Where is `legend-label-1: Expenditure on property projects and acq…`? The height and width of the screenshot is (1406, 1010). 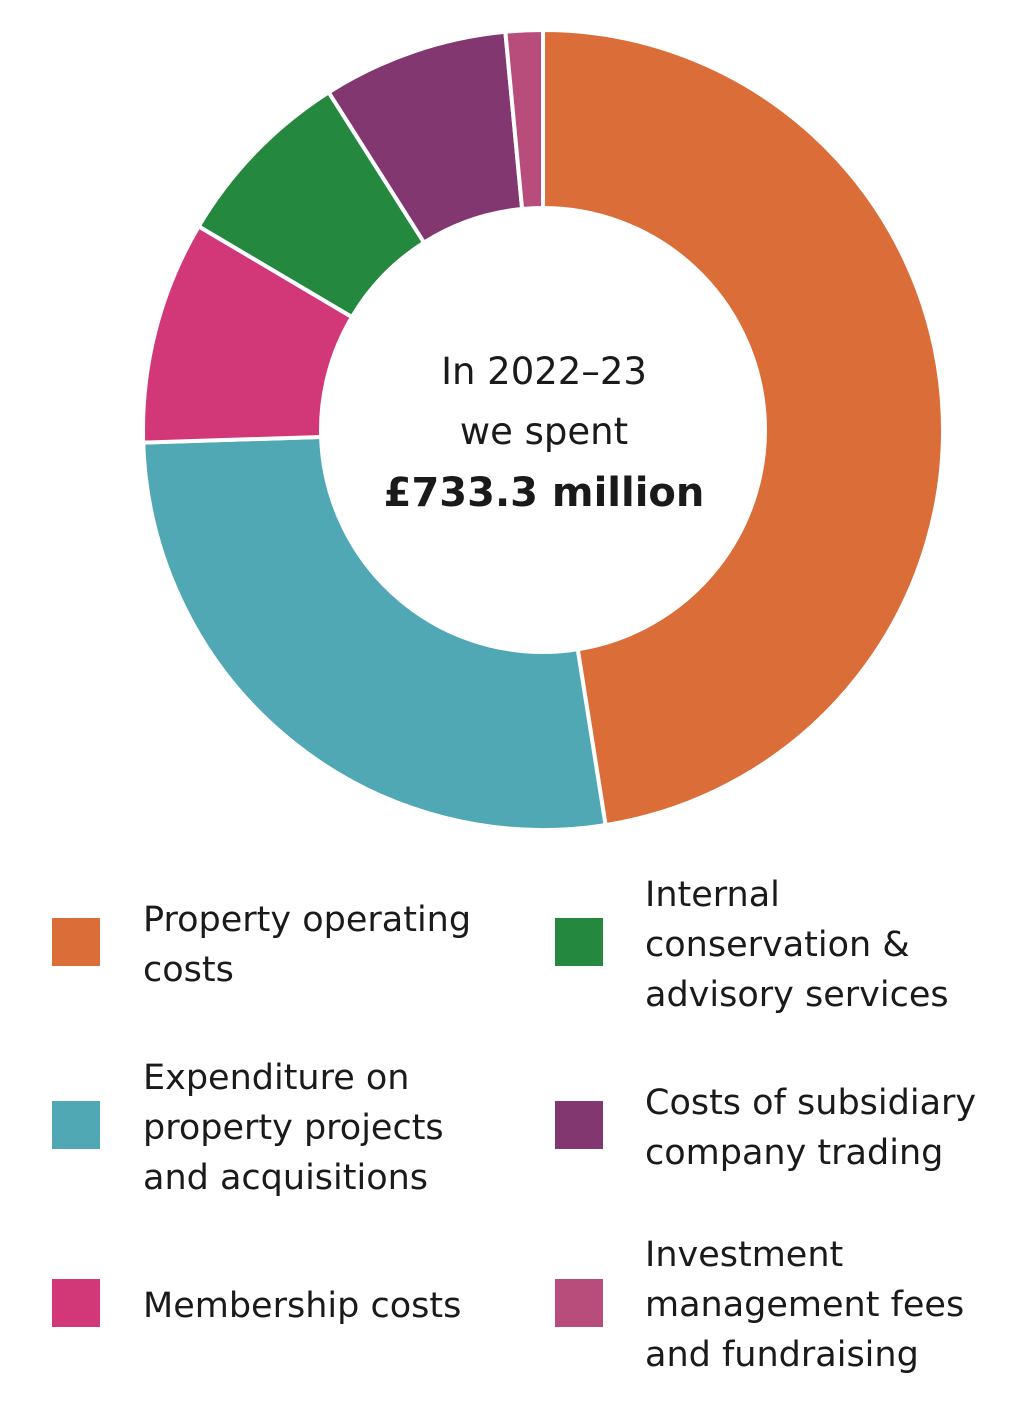 legend-label-1: Expenditure on property projects and acq… is located at coordinates (293, 1128).